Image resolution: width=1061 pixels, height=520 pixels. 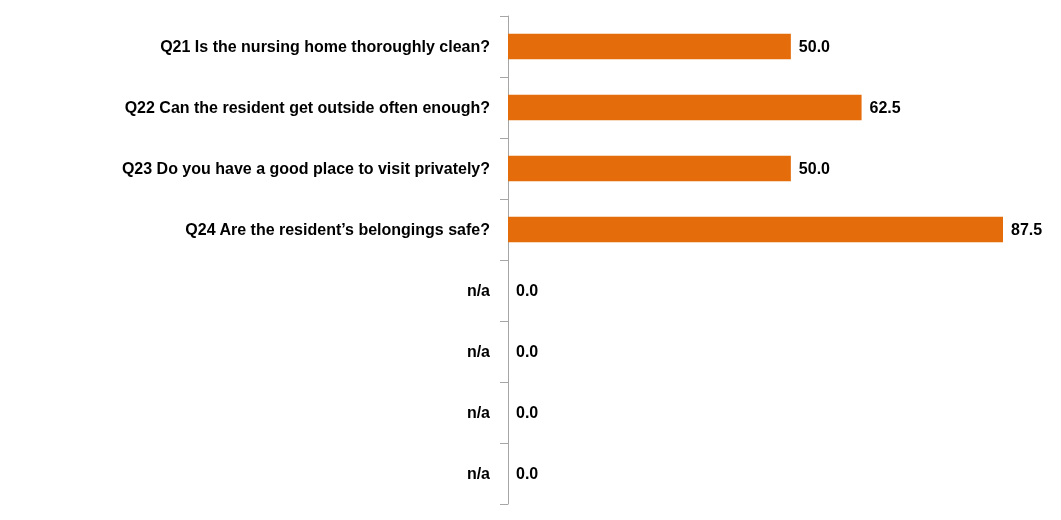 I want to click on y-tick-label: Q24 Are the resident’s belongings safe?, so click(x=337, y=229).